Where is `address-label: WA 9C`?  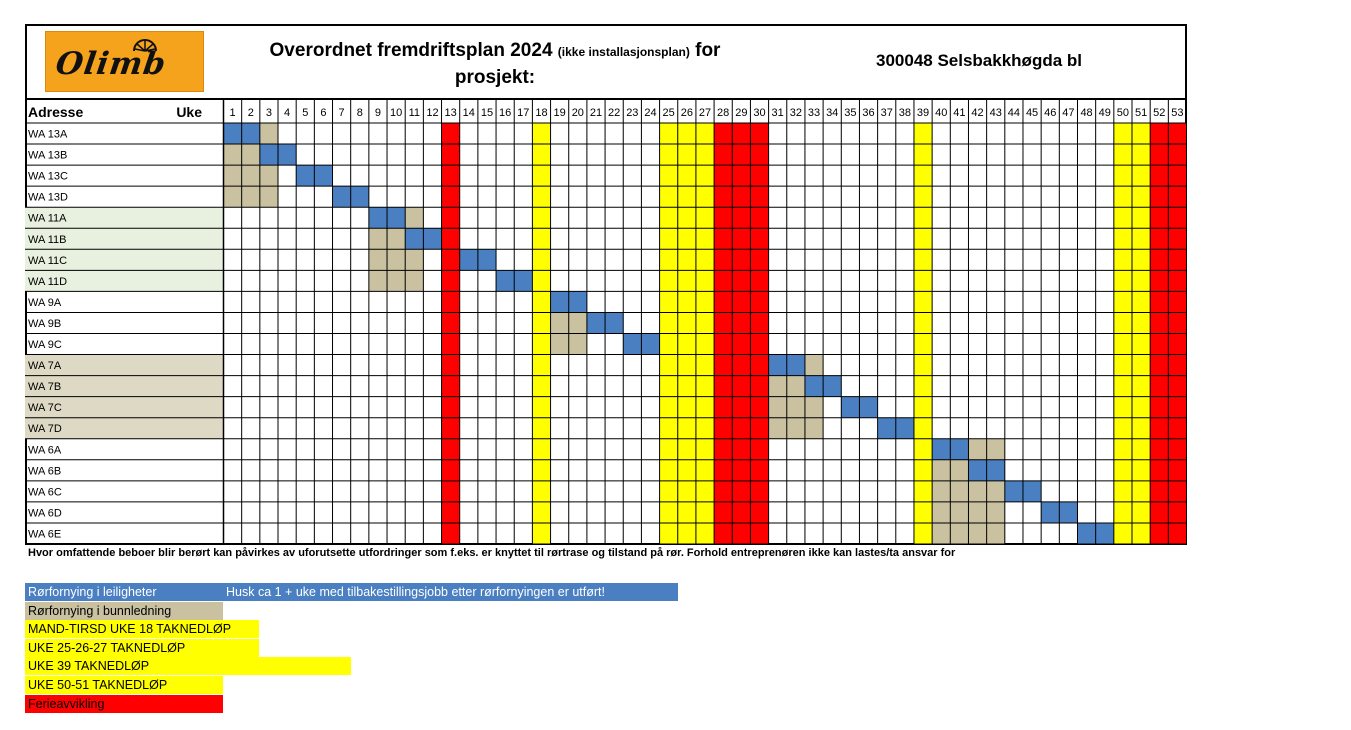
address-label: WA 9C is located at coordinates (45, 345).